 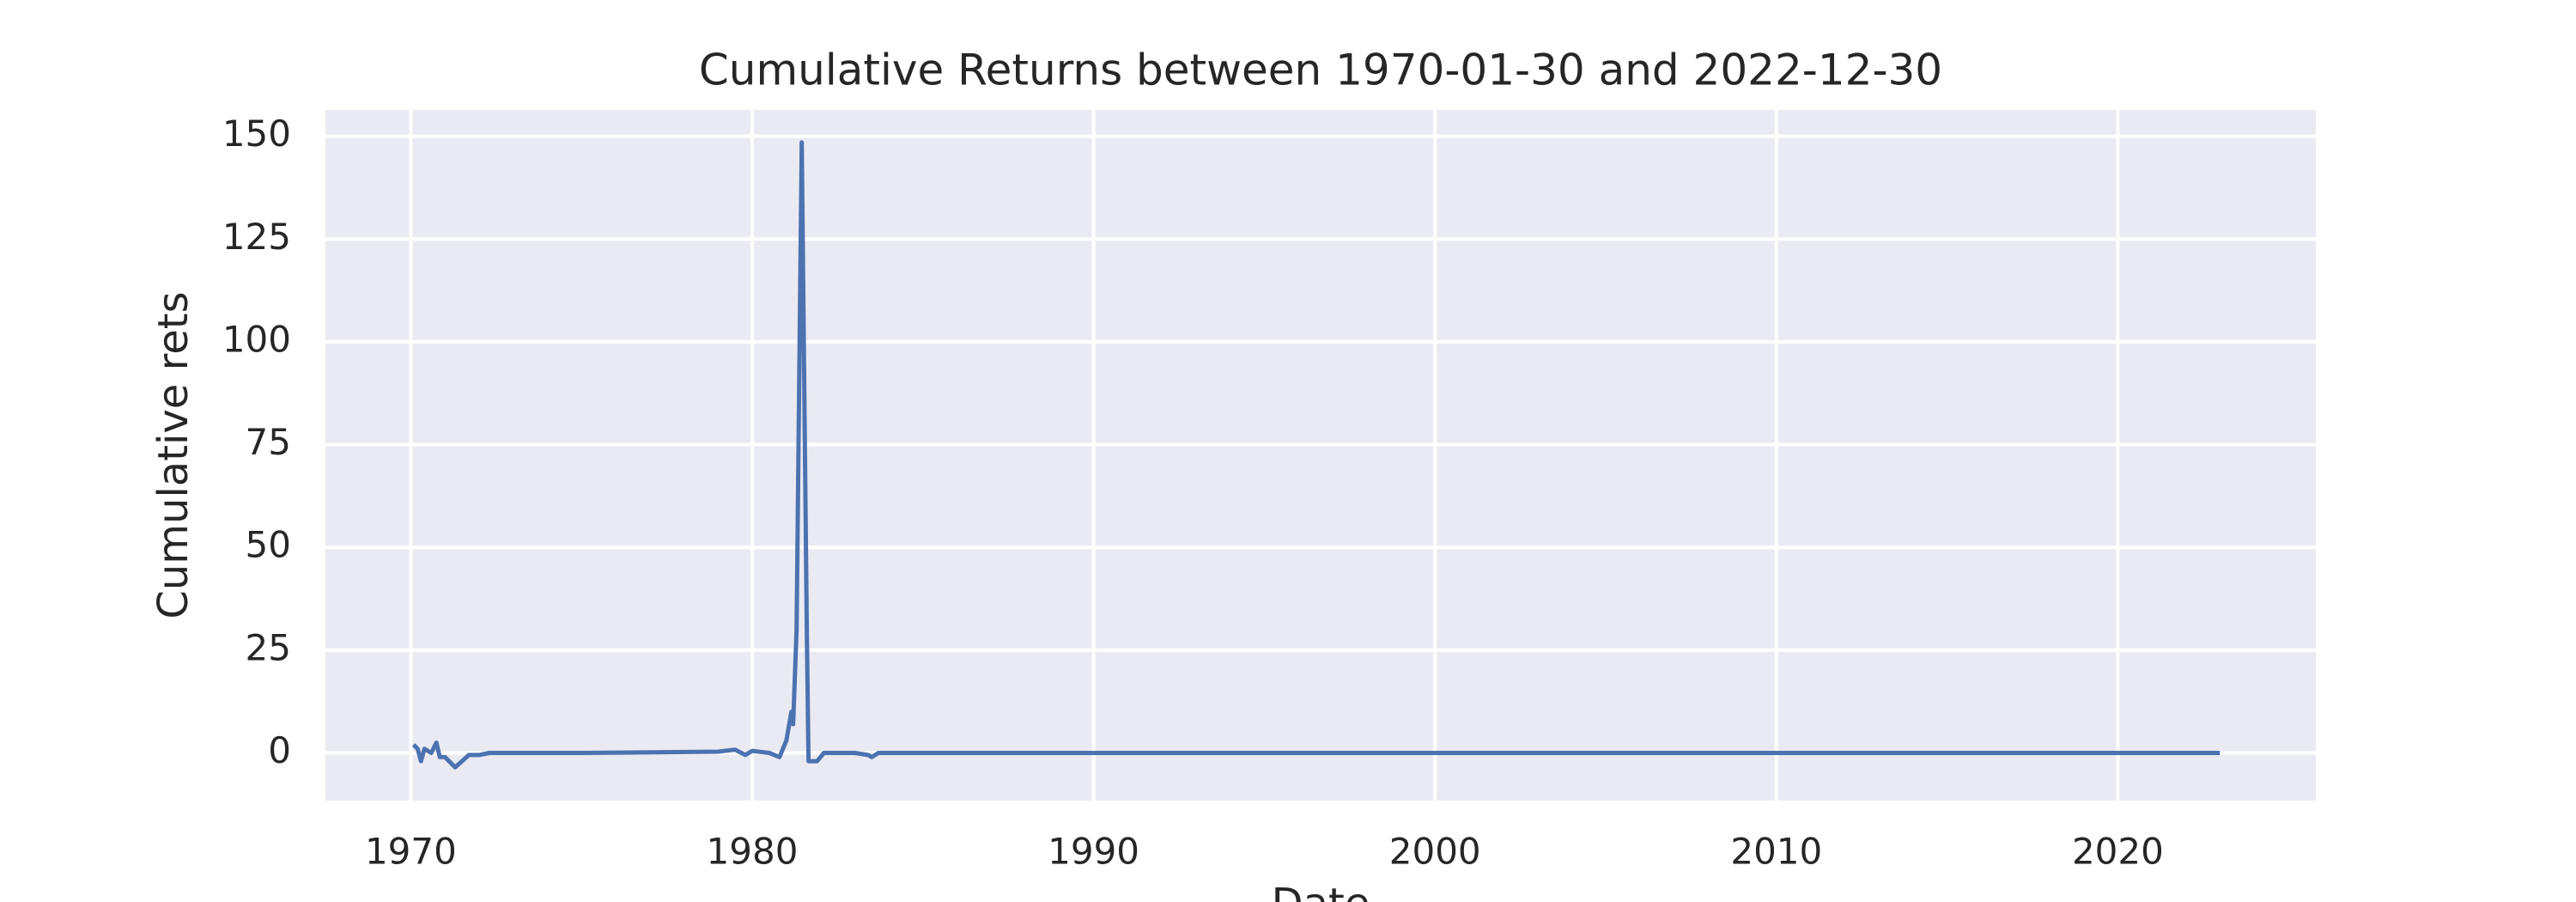 What do you see at coordinates (1435, 852) in the screenshot?
I see `x-tick-label: 2000` at bounding box center [1435, 852].